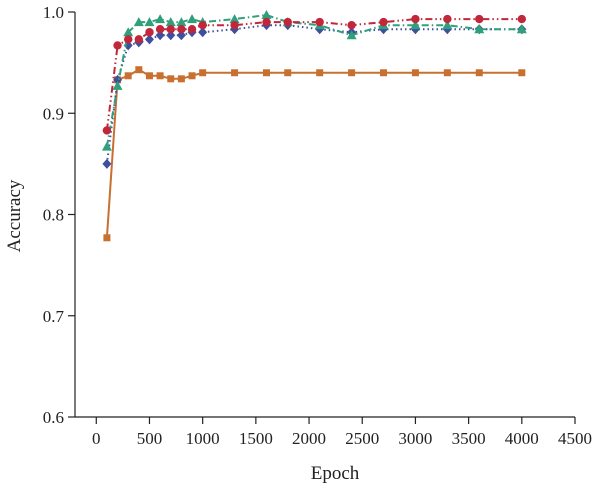 The width and height of the screenshot is (600, 488). Describe the element at coordinates (53, 12) in the screenshot. I see `y-tick-label: 1.0` at that location.